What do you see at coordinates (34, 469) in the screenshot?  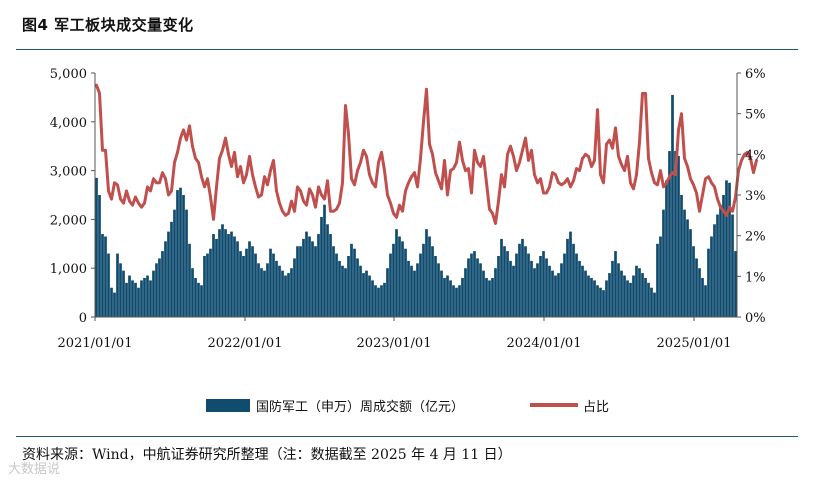 I see `watermark: 大数据说` at bounding box center [34, 469].